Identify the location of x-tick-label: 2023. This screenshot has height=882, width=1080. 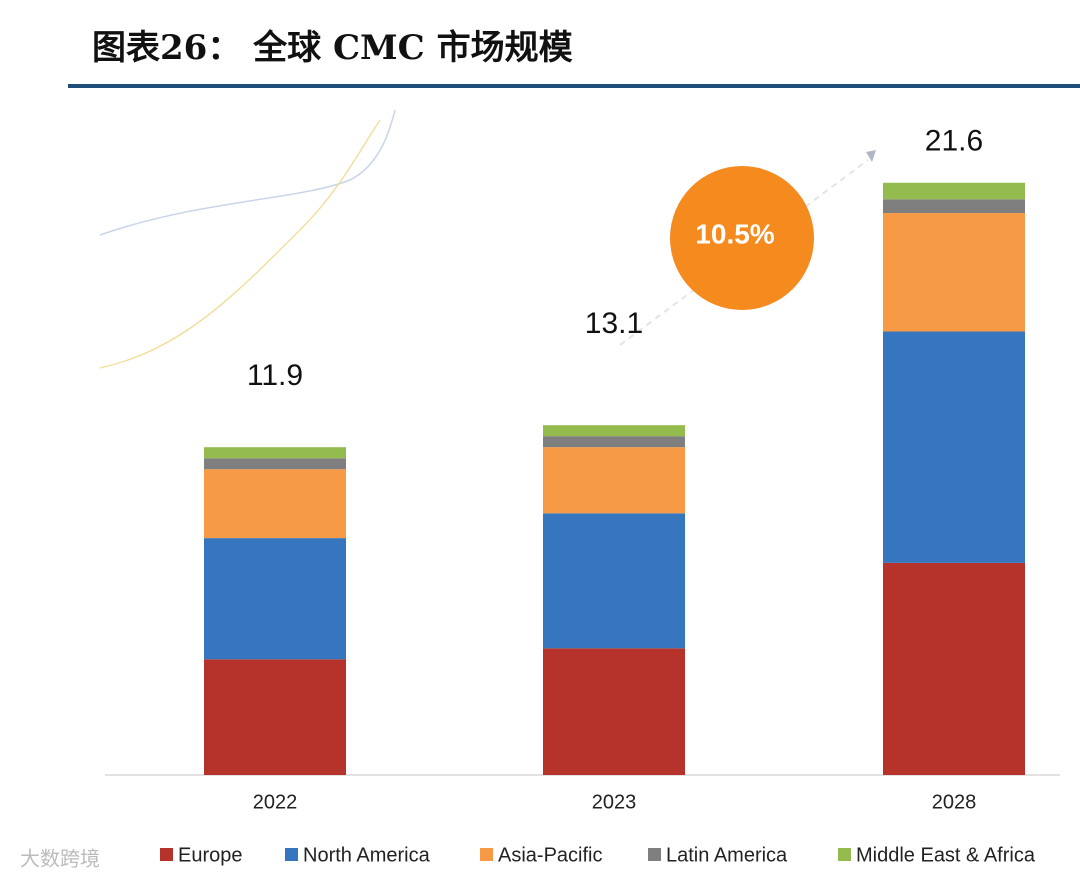
(614, 802).